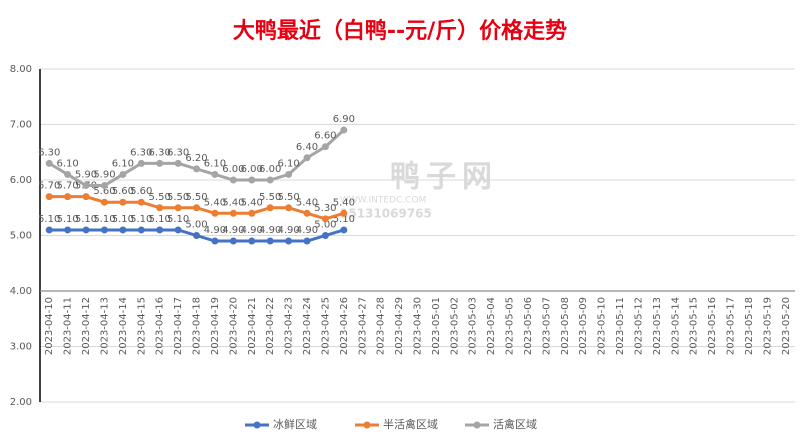  Describe the element at coordinates (21, 236) in the screenshot. I see `y-tick-label: 5.00` at that location.